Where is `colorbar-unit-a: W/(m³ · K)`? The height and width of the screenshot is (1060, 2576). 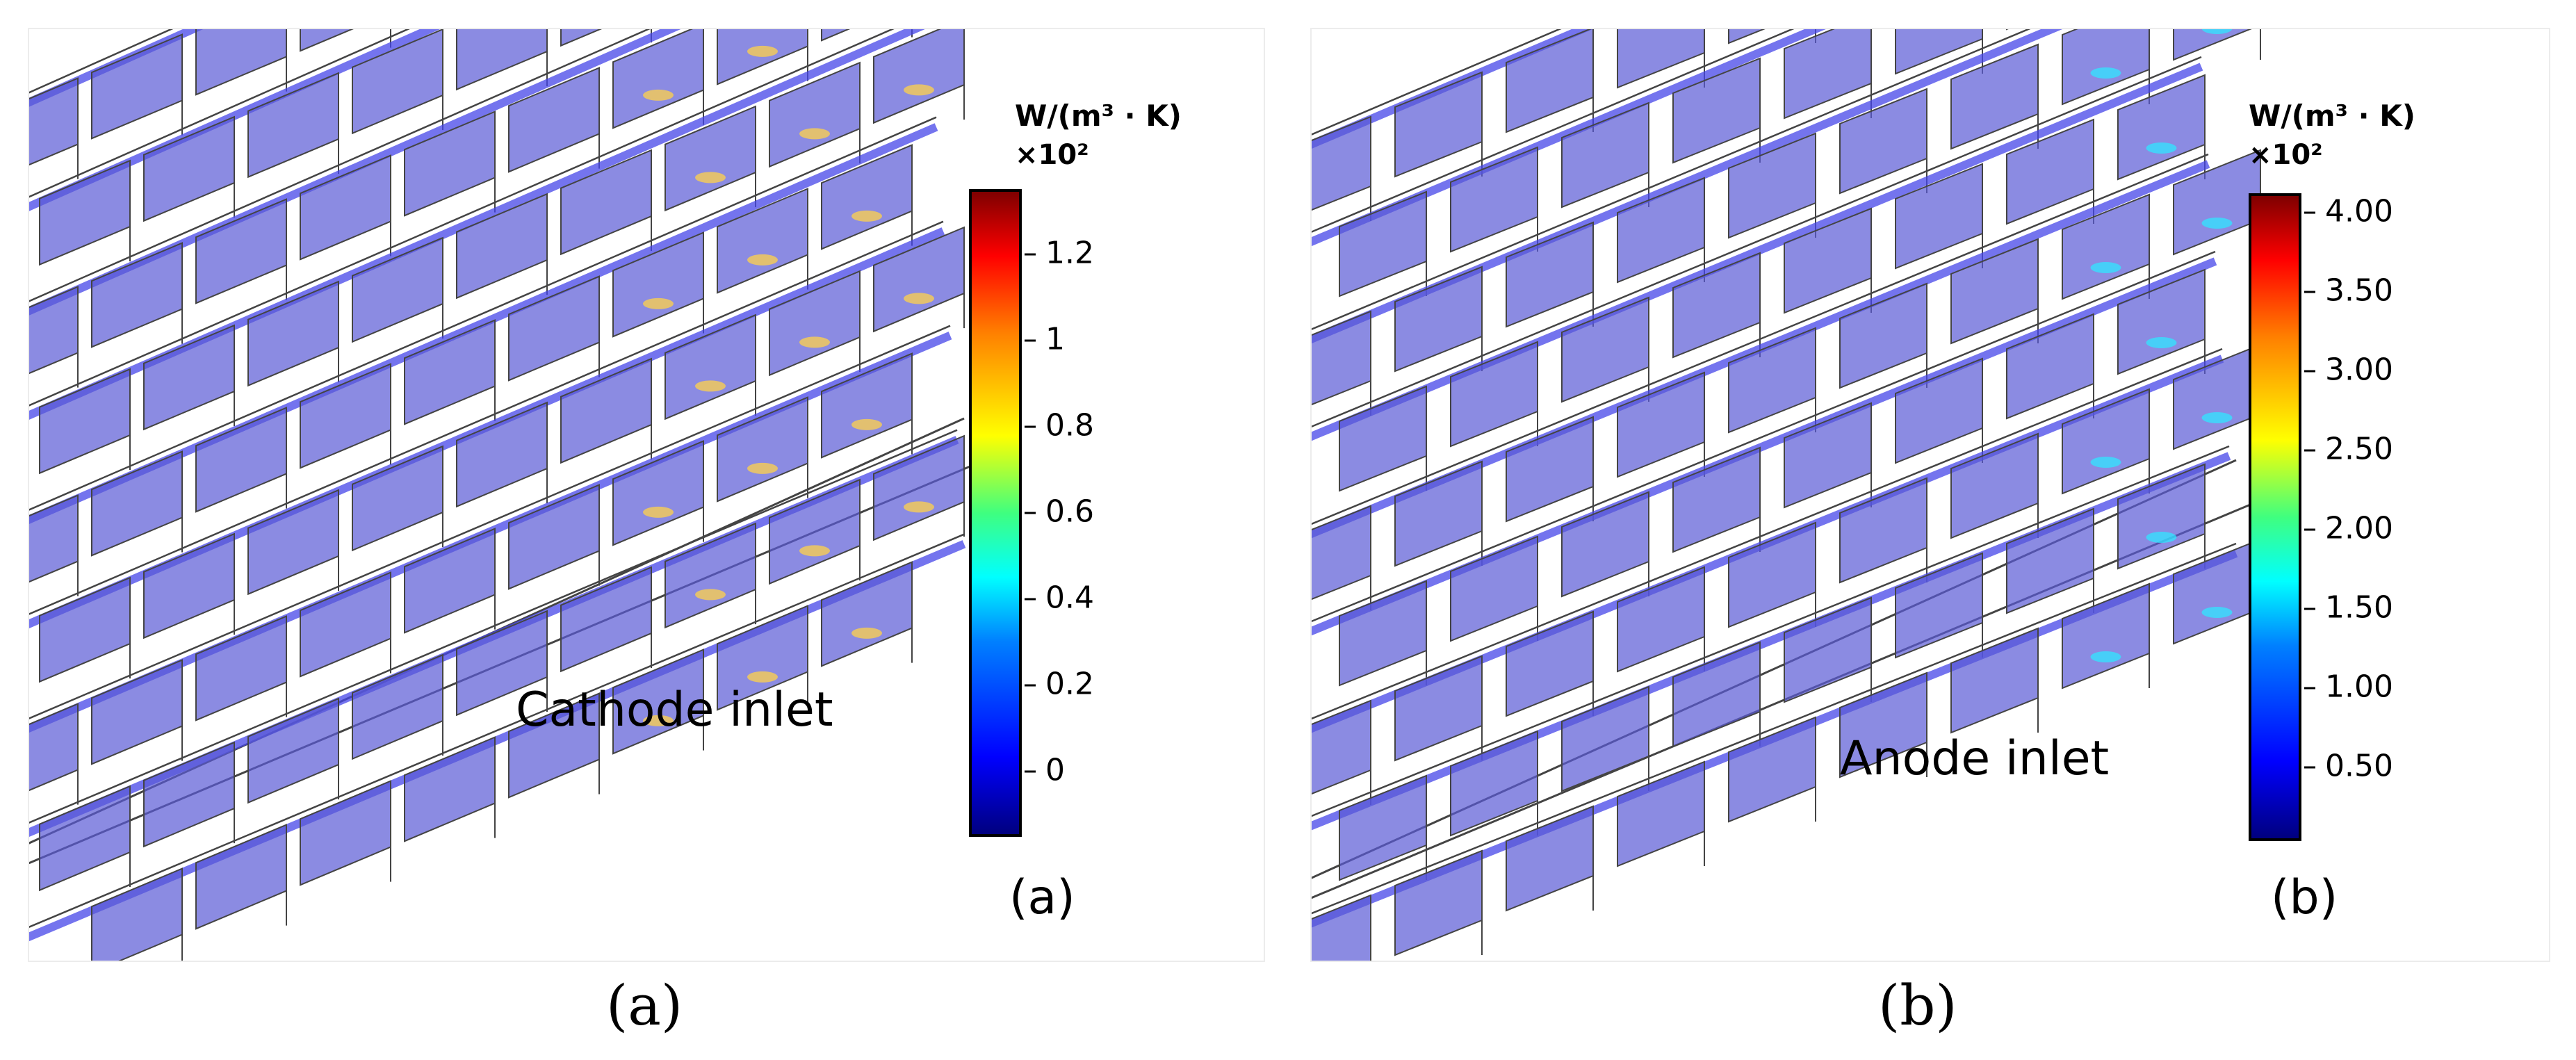
colorbar-unit-a: W/(m³ · K) is located at coordinates (1098, 116).